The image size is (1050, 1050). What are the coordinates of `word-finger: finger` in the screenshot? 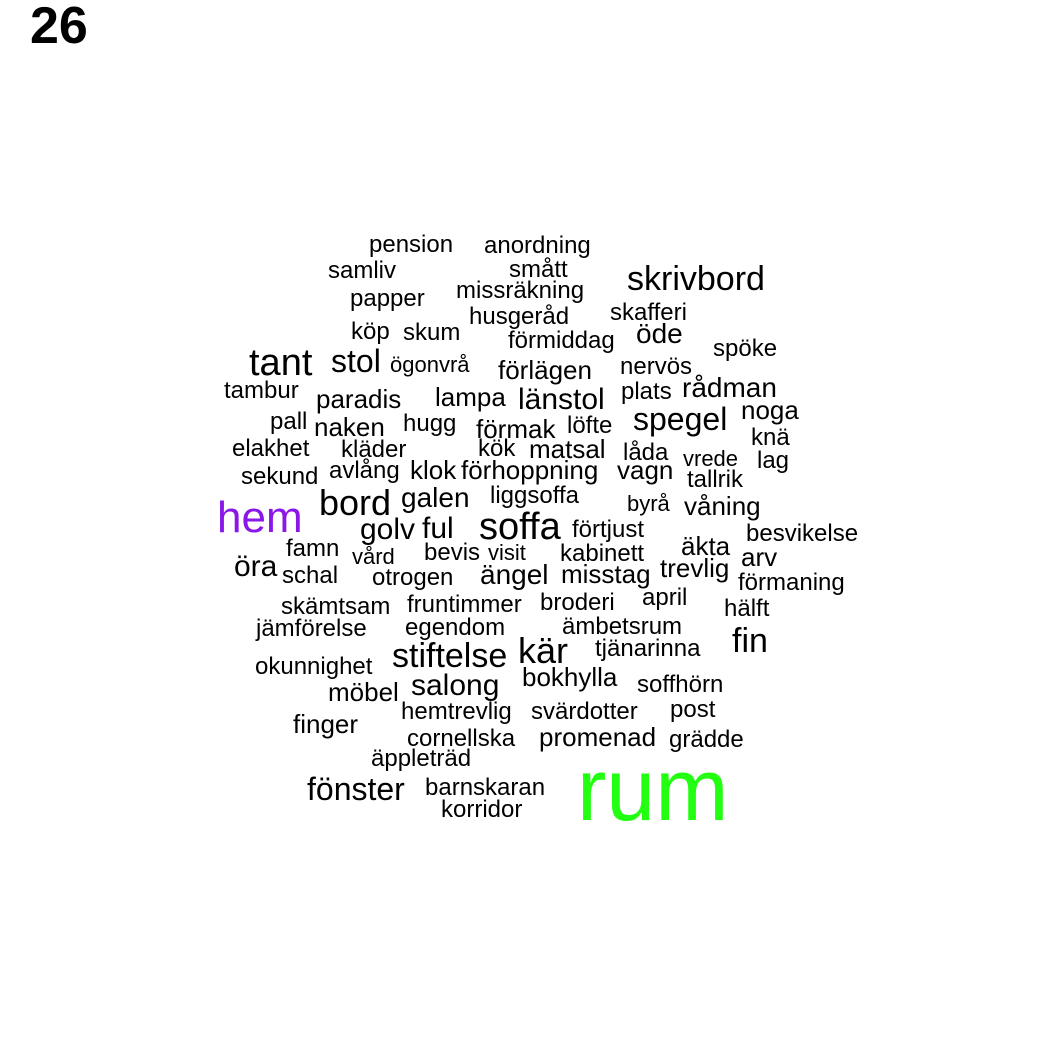 It's located at (326, 724).